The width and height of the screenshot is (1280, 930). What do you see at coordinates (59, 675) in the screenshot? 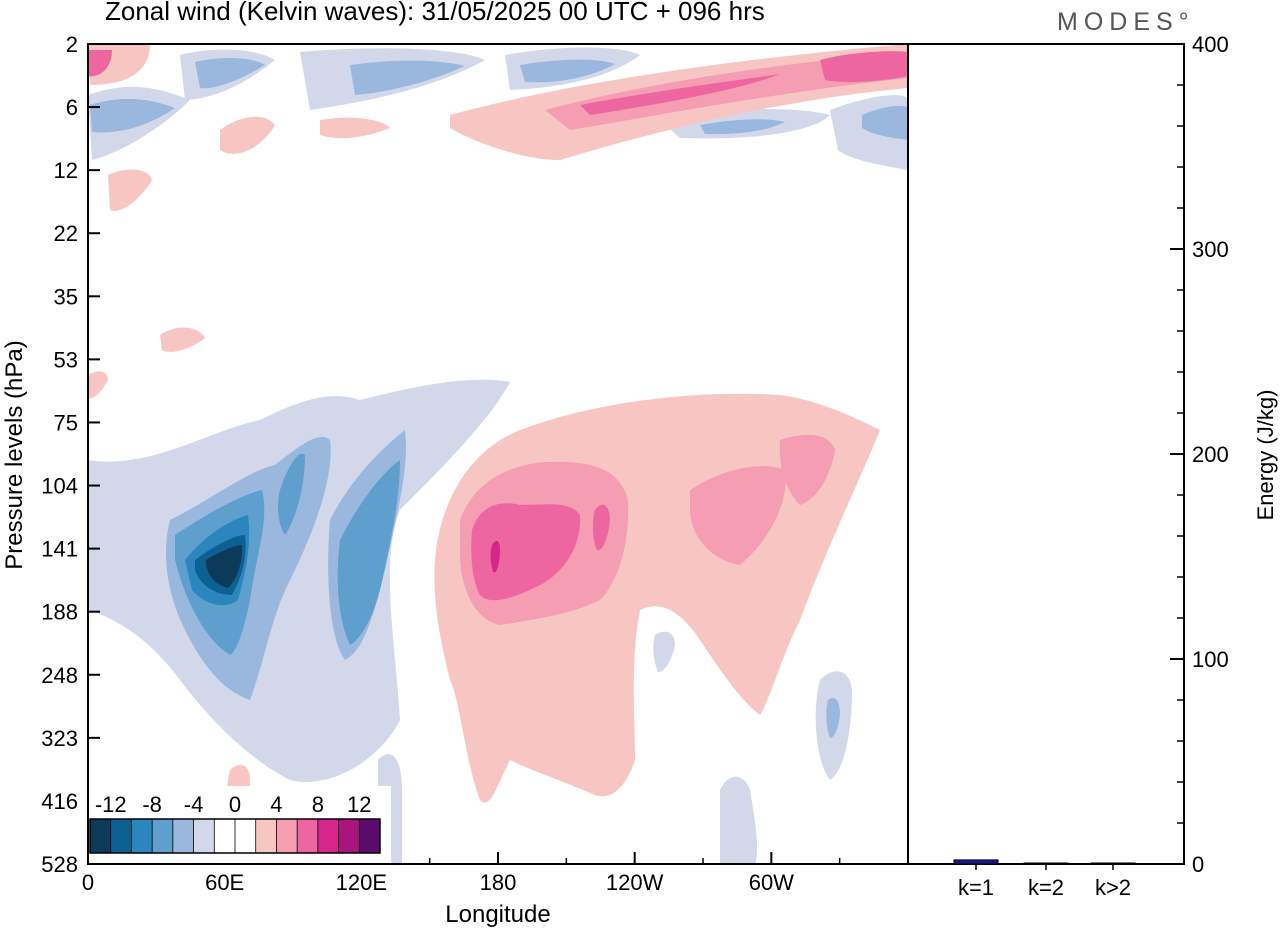
I see `y-tick-label: 248` at bounding box center [59, 675].